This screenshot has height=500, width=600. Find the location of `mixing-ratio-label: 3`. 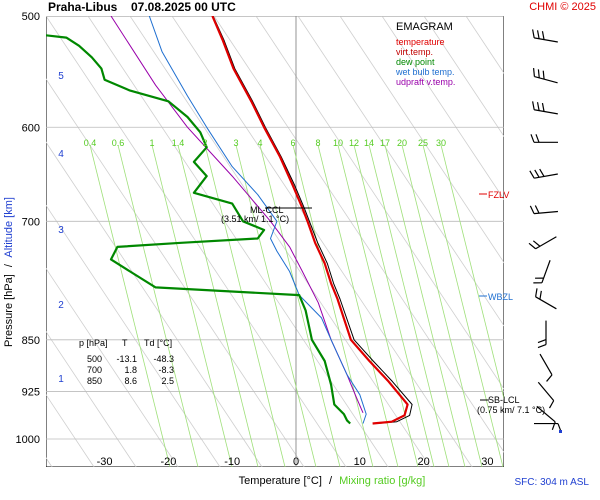

mixing-ratio-label: 3 is located at coordinates (235, 143).